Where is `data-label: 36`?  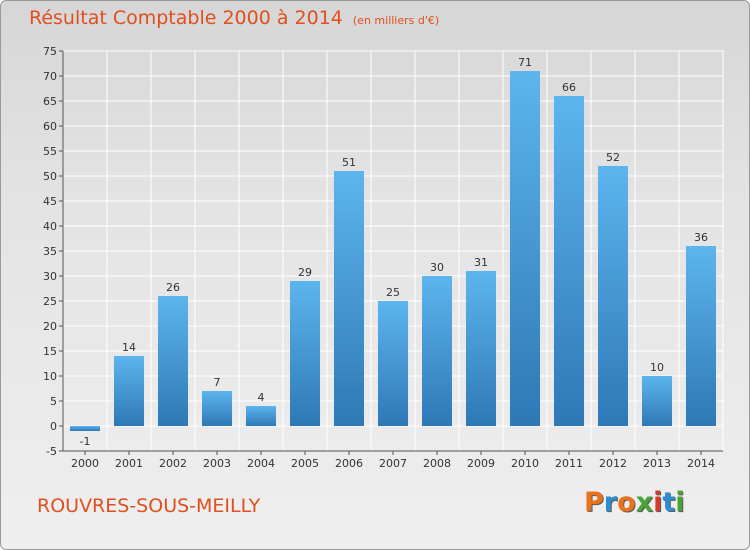 data-label: 36 is located at coordinates (701, 237).